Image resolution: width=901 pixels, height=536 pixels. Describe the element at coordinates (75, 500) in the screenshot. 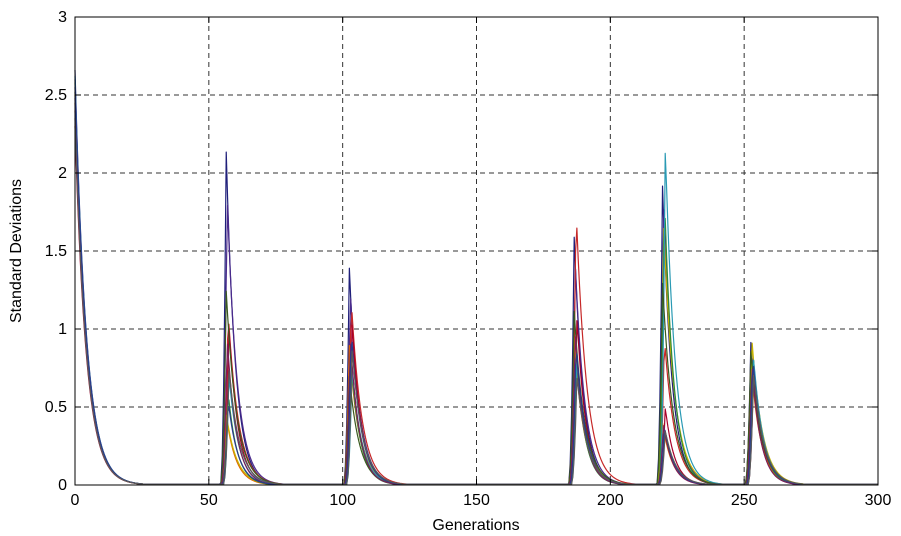

I see `x-tick-label: 0` at that location.